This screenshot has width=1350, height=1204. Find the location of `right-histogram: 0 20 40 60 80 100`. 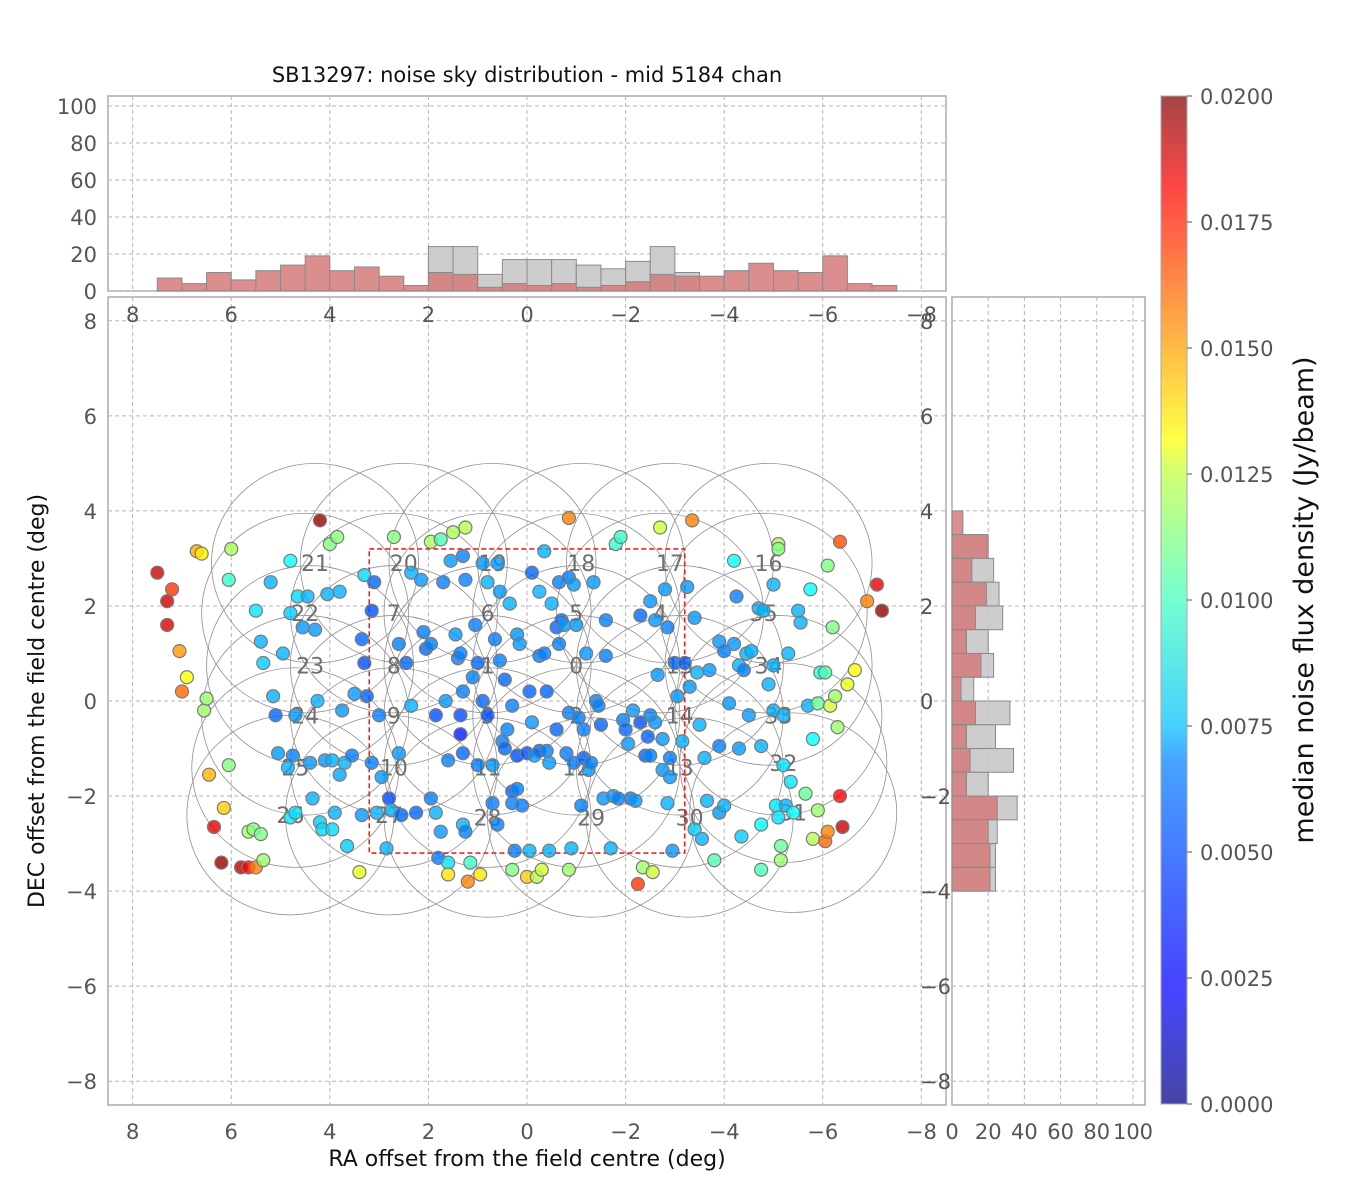

right-histogram: 0 20 40 60 80 100 is located at coordinates (1049, 720).